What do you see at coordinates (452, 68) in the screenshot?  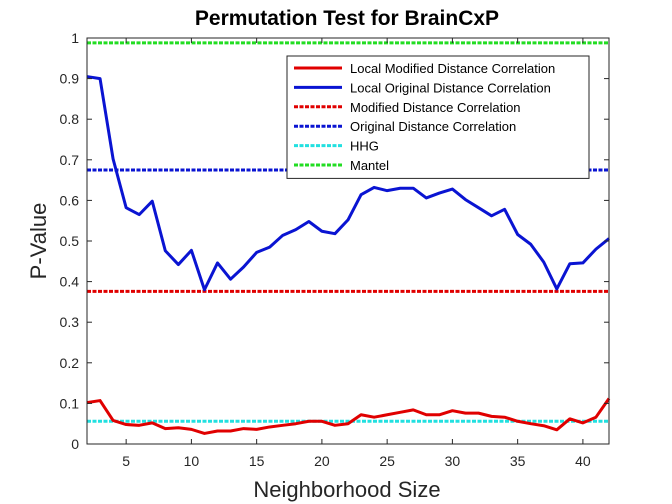 I see `legend-label-local-modified-distance-correlation: Local Modified Distance Correlation` at bounding box center [452, 68].